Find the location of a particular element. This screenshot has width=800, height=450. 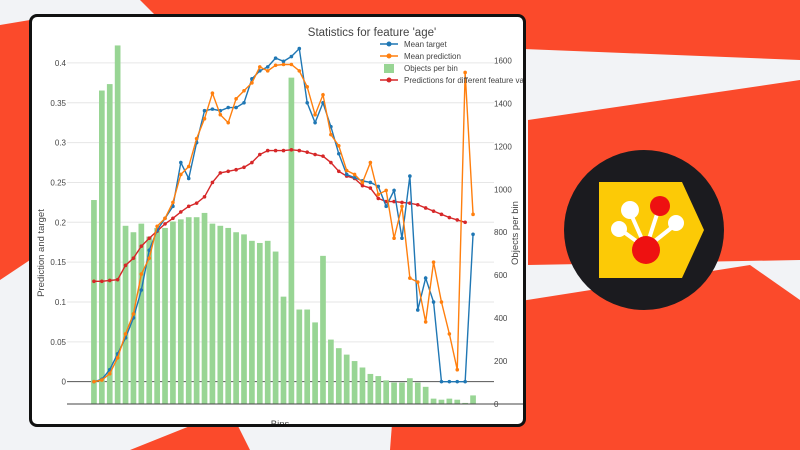

legend-label-feature-predictions: Predictions for different feature values is located at coordinates (463, 80).